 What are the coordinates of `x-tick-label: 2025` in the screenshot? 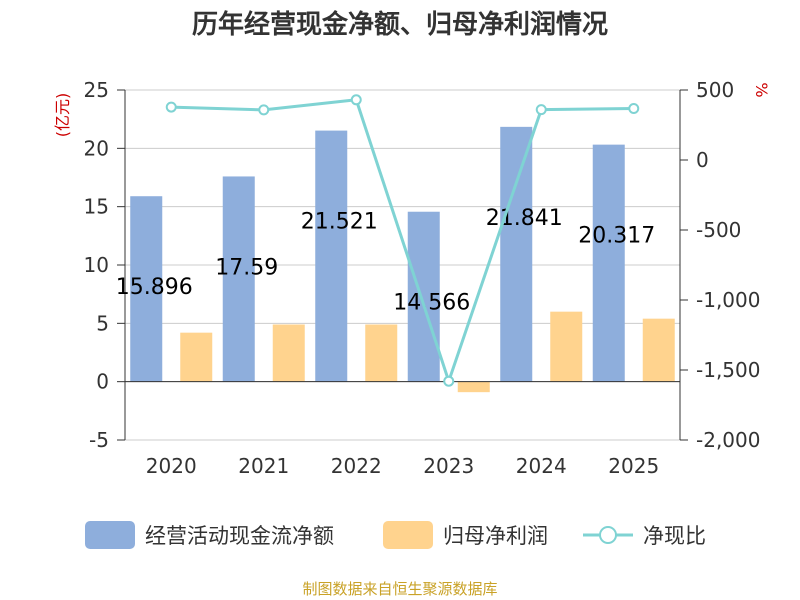 It's located at (633, 466).